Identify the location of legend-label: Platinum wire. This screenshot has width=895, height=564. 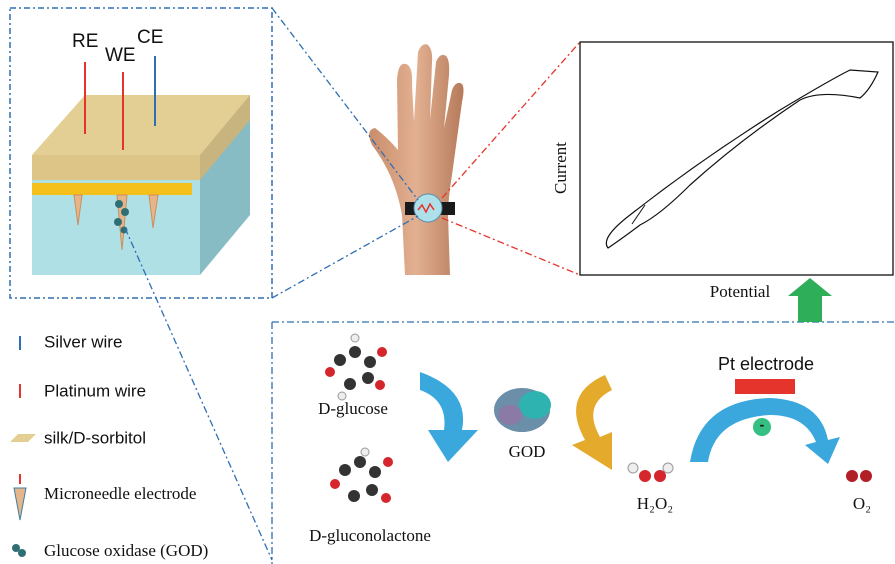
(95, 390).